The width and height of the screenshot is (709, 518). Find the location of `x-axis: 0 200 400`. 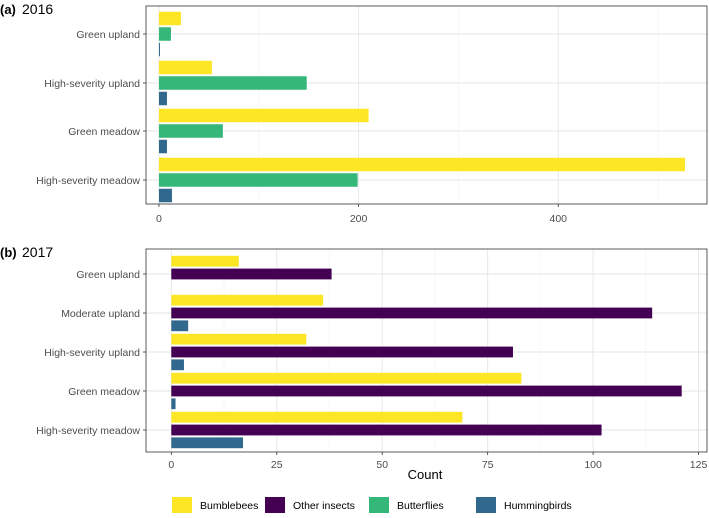

x-axis: 0 200 400 is located at coordinates (361, 214).